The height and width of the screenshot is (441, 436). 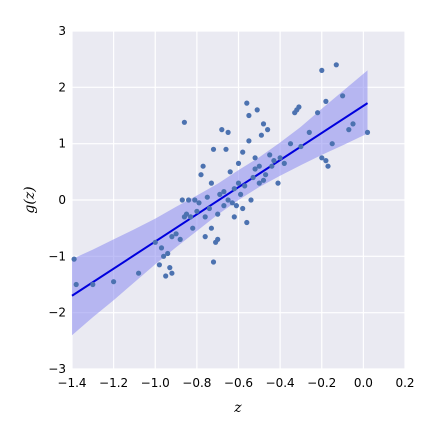 What do you see at coordinates (113, 383) in the screenshot?
I see `x-tick-label: −1.2` at bounding box center [113, 383].